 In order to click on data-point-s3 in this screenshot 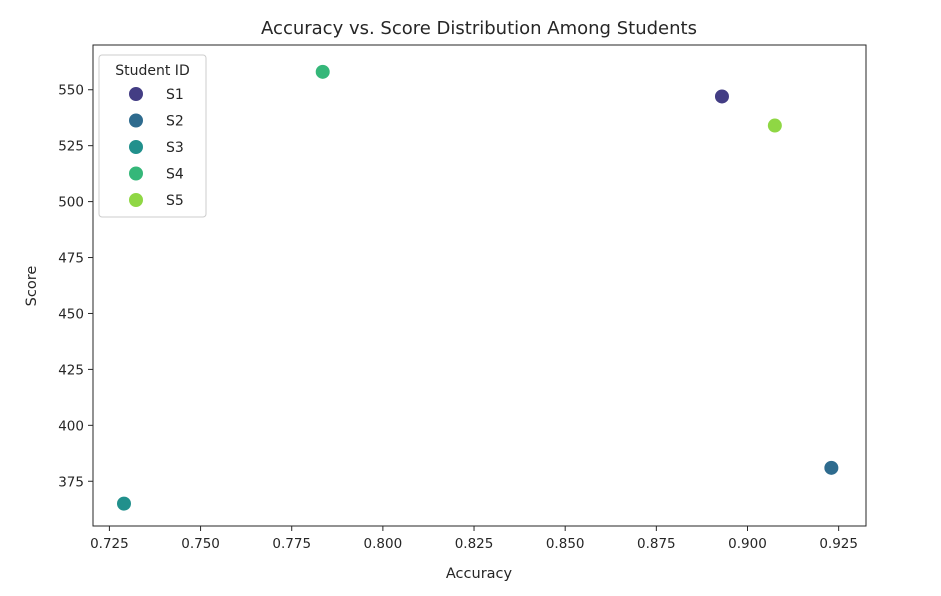, I will do `click(123, 503)`.